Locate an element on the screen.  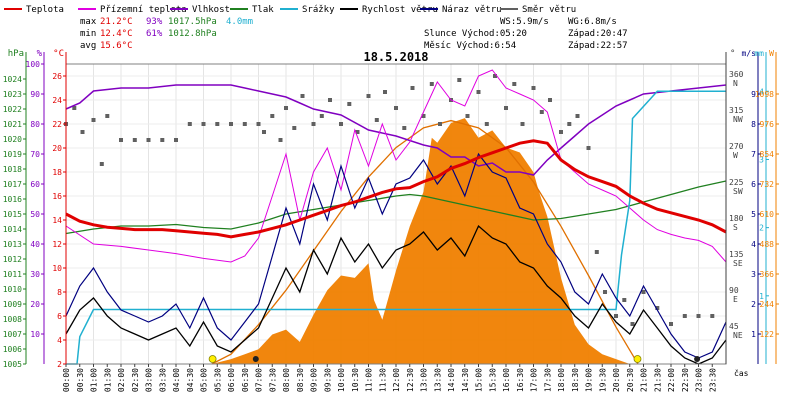
axis-tick-label-deg: 270 is located at coordinates (736, 146).